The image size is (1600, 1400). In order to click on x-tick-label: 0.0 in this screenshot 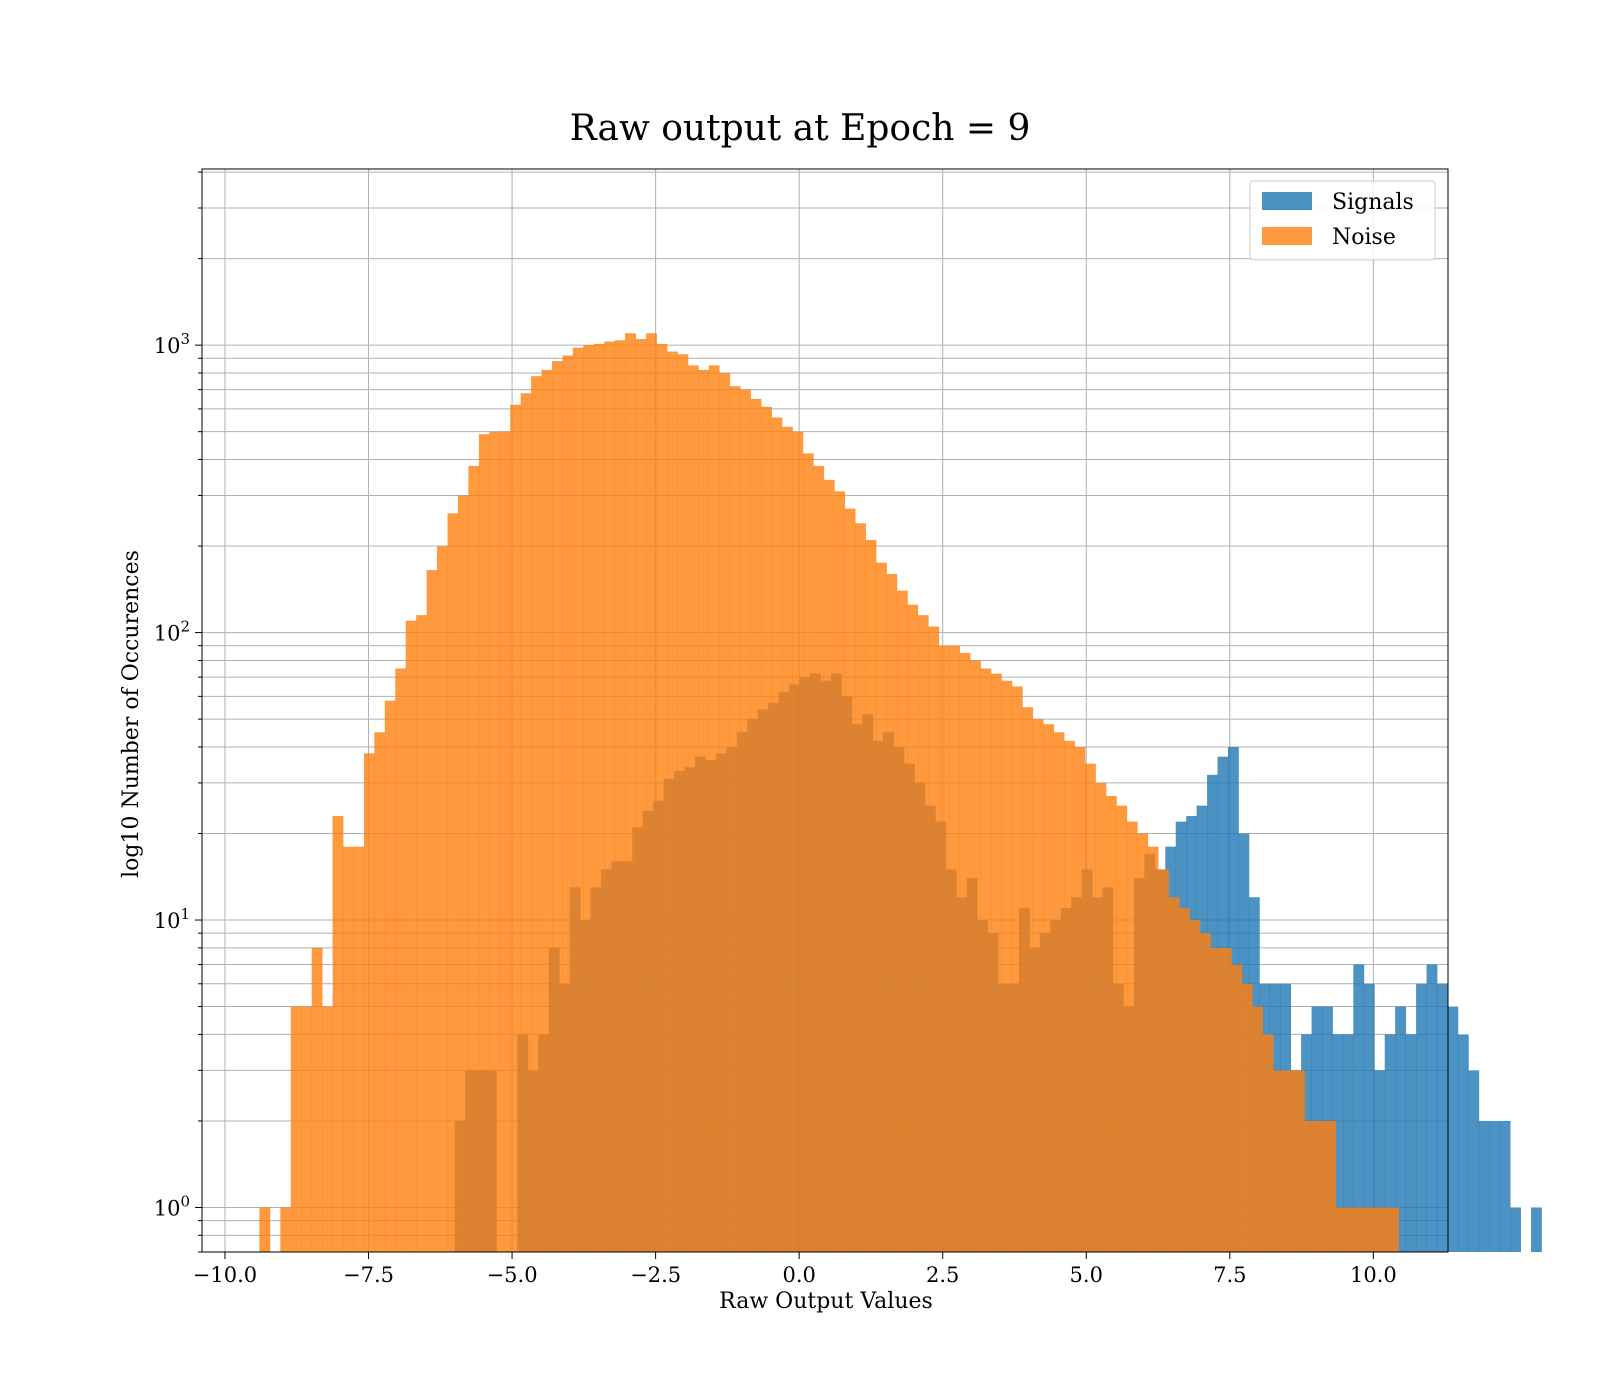, I will do `click(798, 1275)`.